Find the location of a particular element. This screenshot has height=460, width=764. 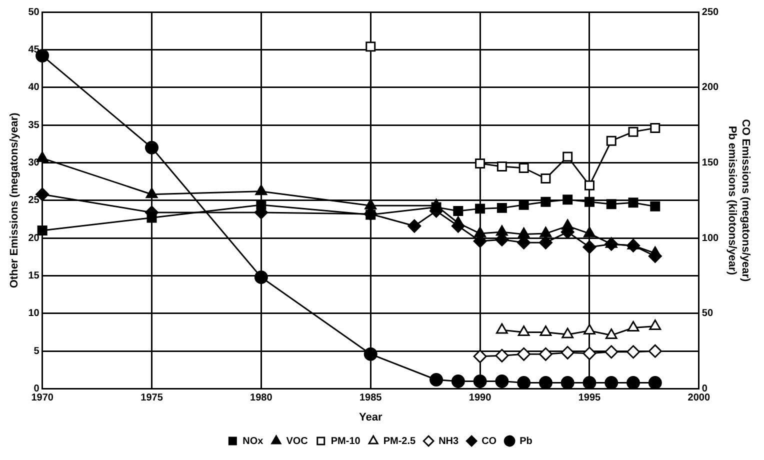

y-tick-label: 5 is located at coordinates (37, 351).